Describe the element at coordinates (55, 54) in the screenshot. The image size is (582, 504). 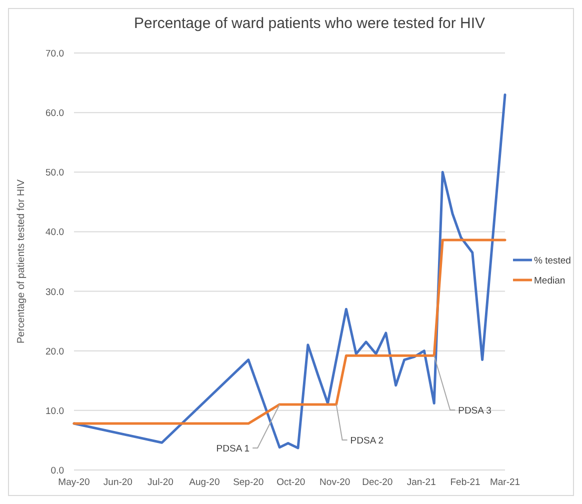
I see `y-tick-label: 70.0` at that location.